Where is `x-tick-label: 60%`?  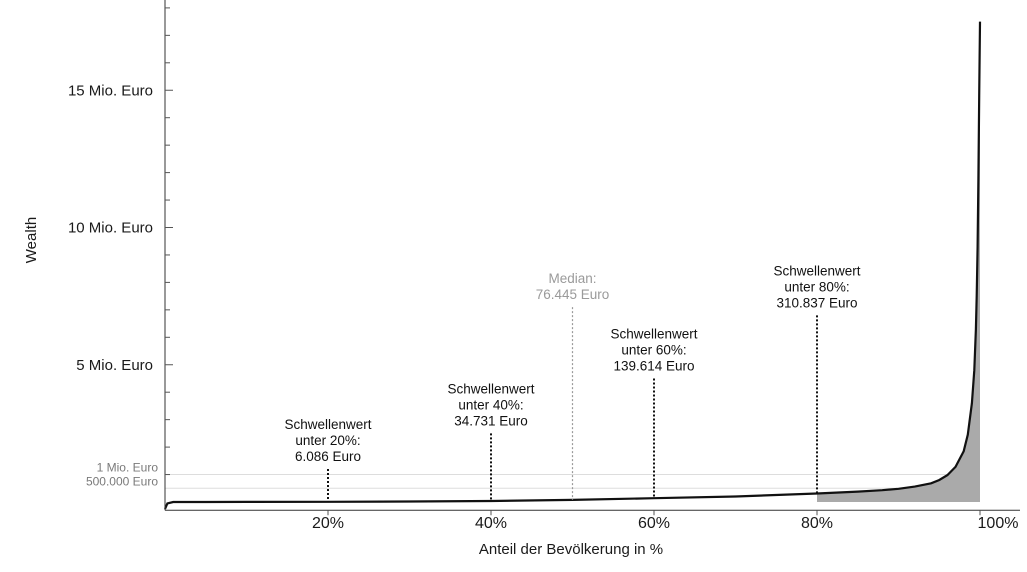 x-tick-label: 60% is located at coordinates (654, 523).